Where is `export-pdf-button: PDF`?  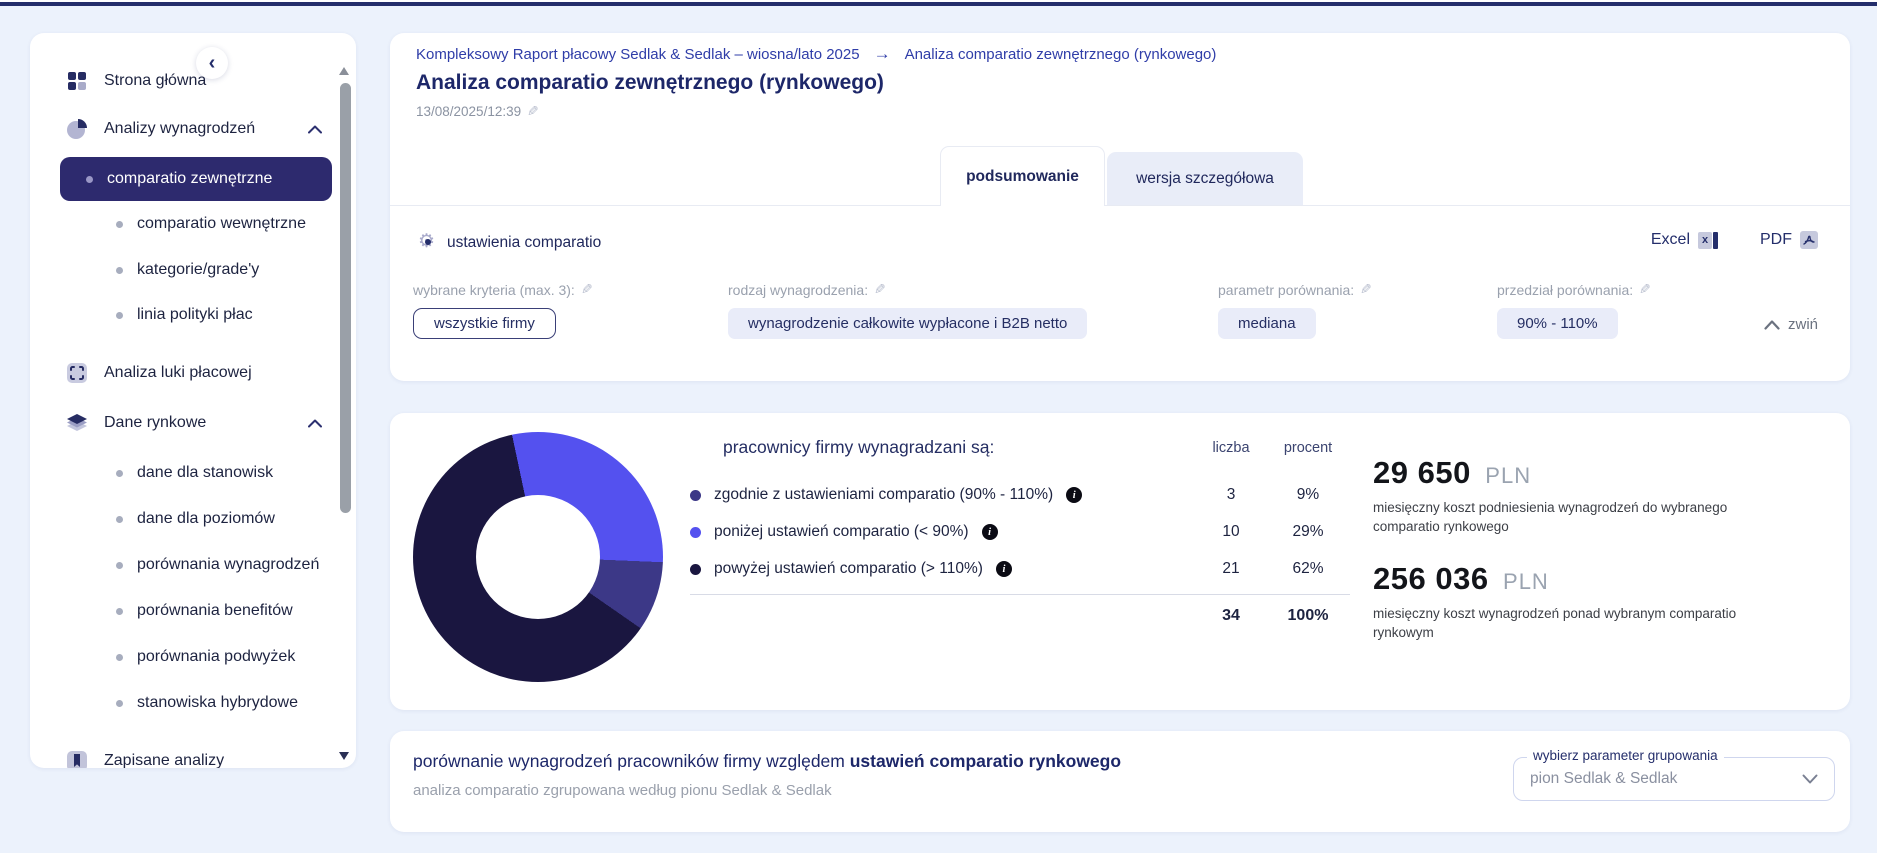
export-pdf-button: PDF is located at coordinates (1789, 240).